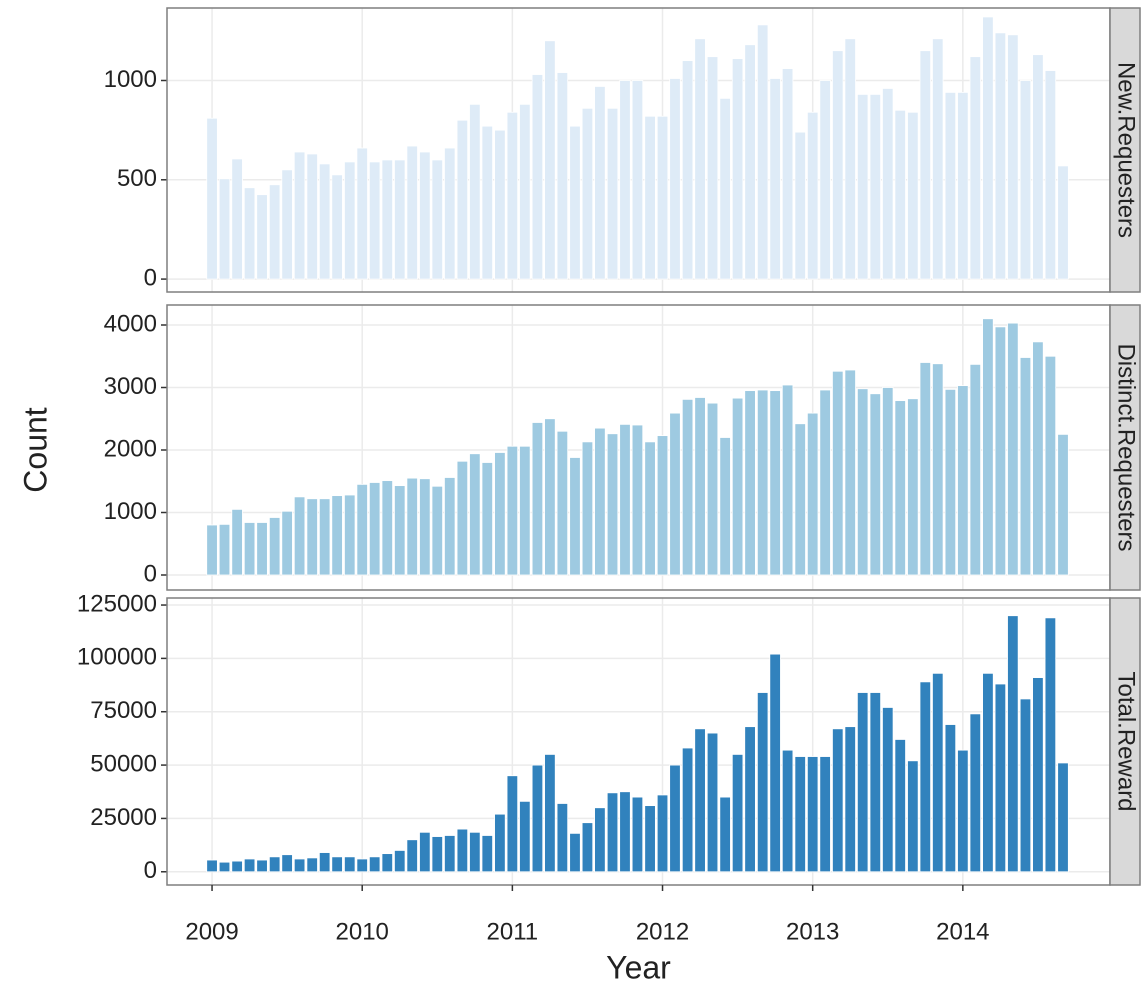  What do you see at coordinates (1126, 150) in the screenshot?
I see `facet-label: New.Requesters` at bounding box center [1126, 150].